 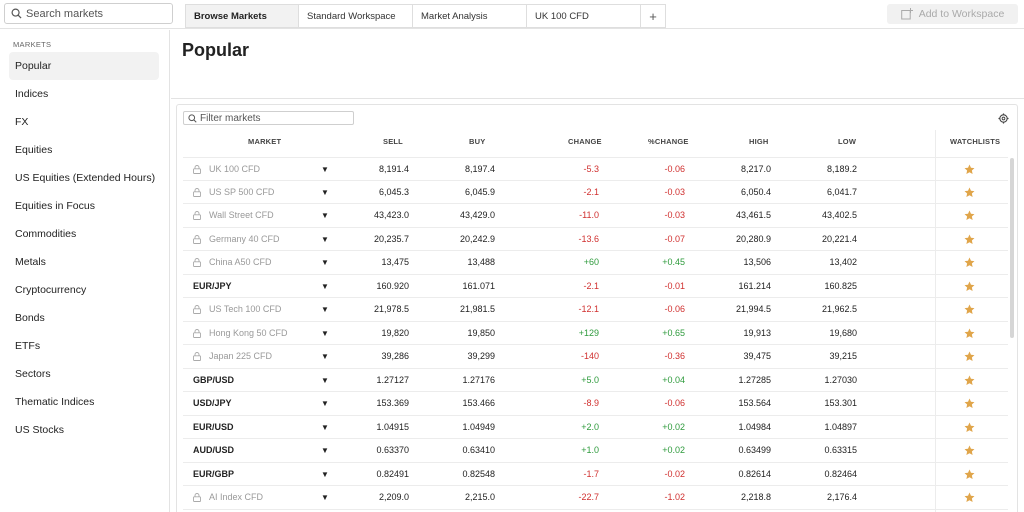 What do you see at coordinates (1012, 248) in the screenshot?
I see `scrollbar` at bounding box center [1012, 248].